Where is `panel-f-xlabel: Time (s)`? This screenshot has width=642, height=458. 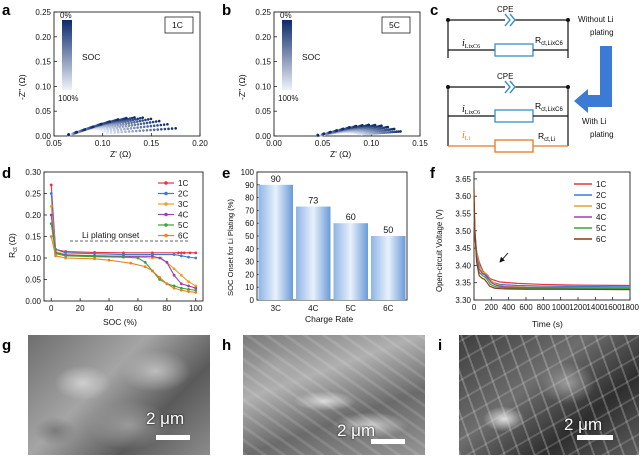
panel-f-xlabel: Time (s) is located at coordinates (547, 324).